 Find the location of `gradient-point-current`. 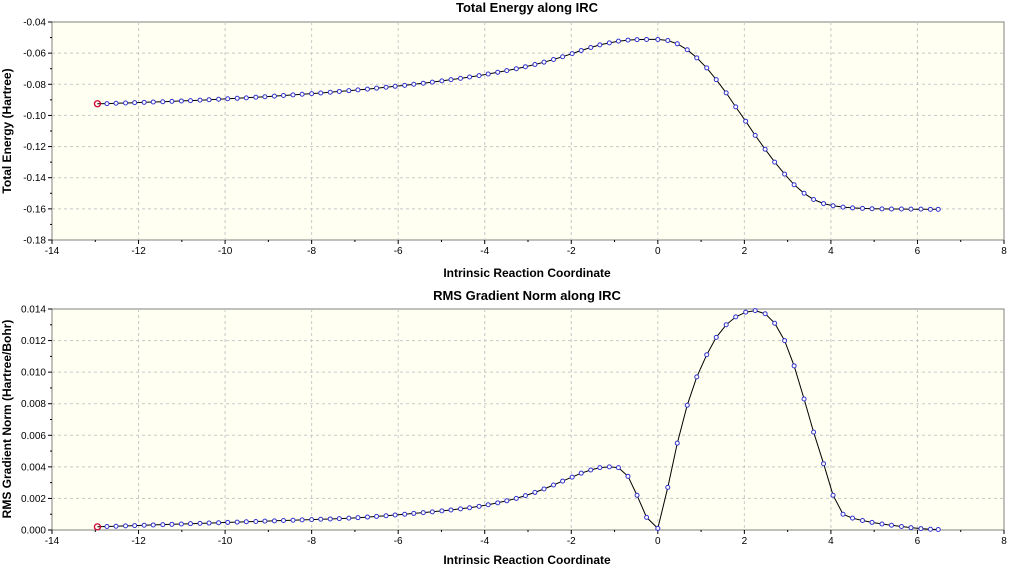

gradient-point-current is located at coordinates (97, 527).